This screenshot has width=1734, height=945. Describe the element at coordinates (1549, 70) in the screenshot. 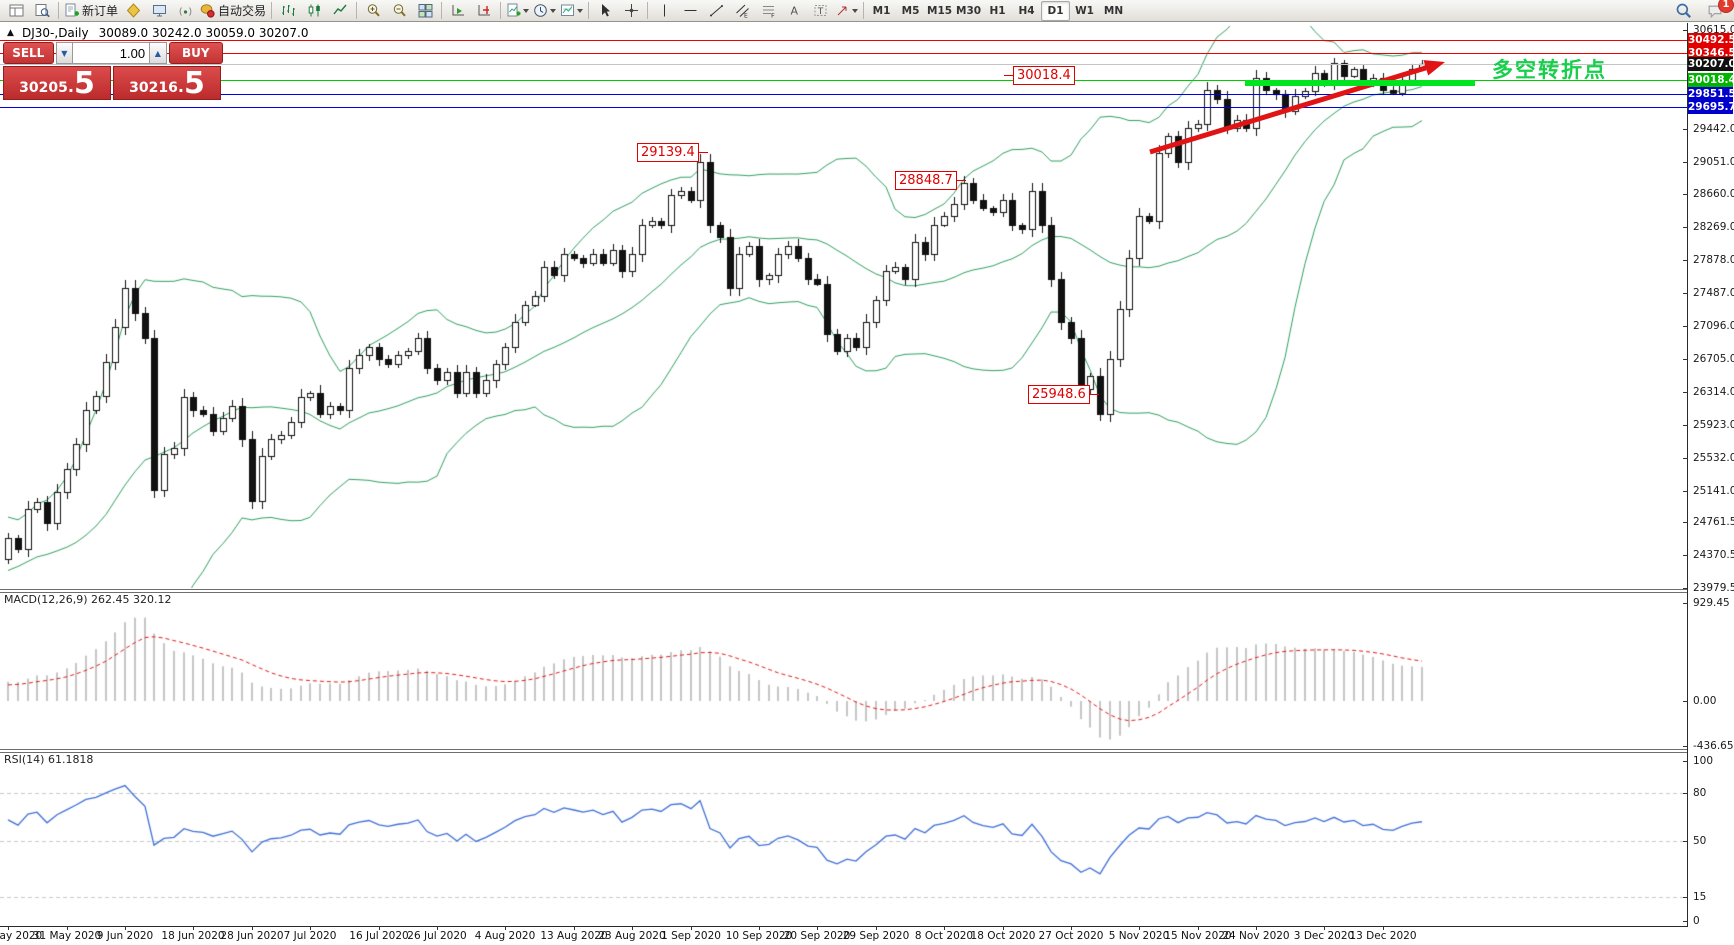

I see `turning-point-note: 多空转折点` at that location.